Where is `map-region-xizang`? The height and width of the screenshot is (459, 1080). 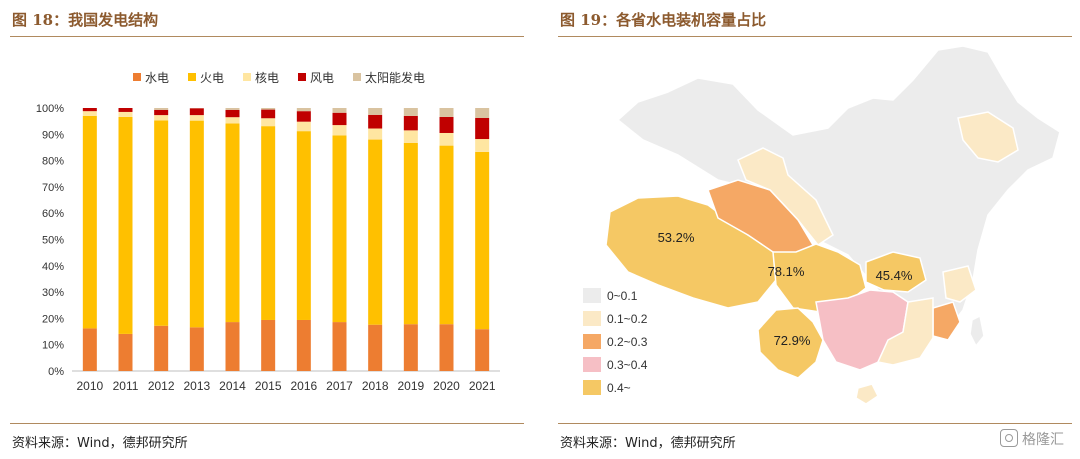 map-region-xizang is located at coordinates (691, 252).